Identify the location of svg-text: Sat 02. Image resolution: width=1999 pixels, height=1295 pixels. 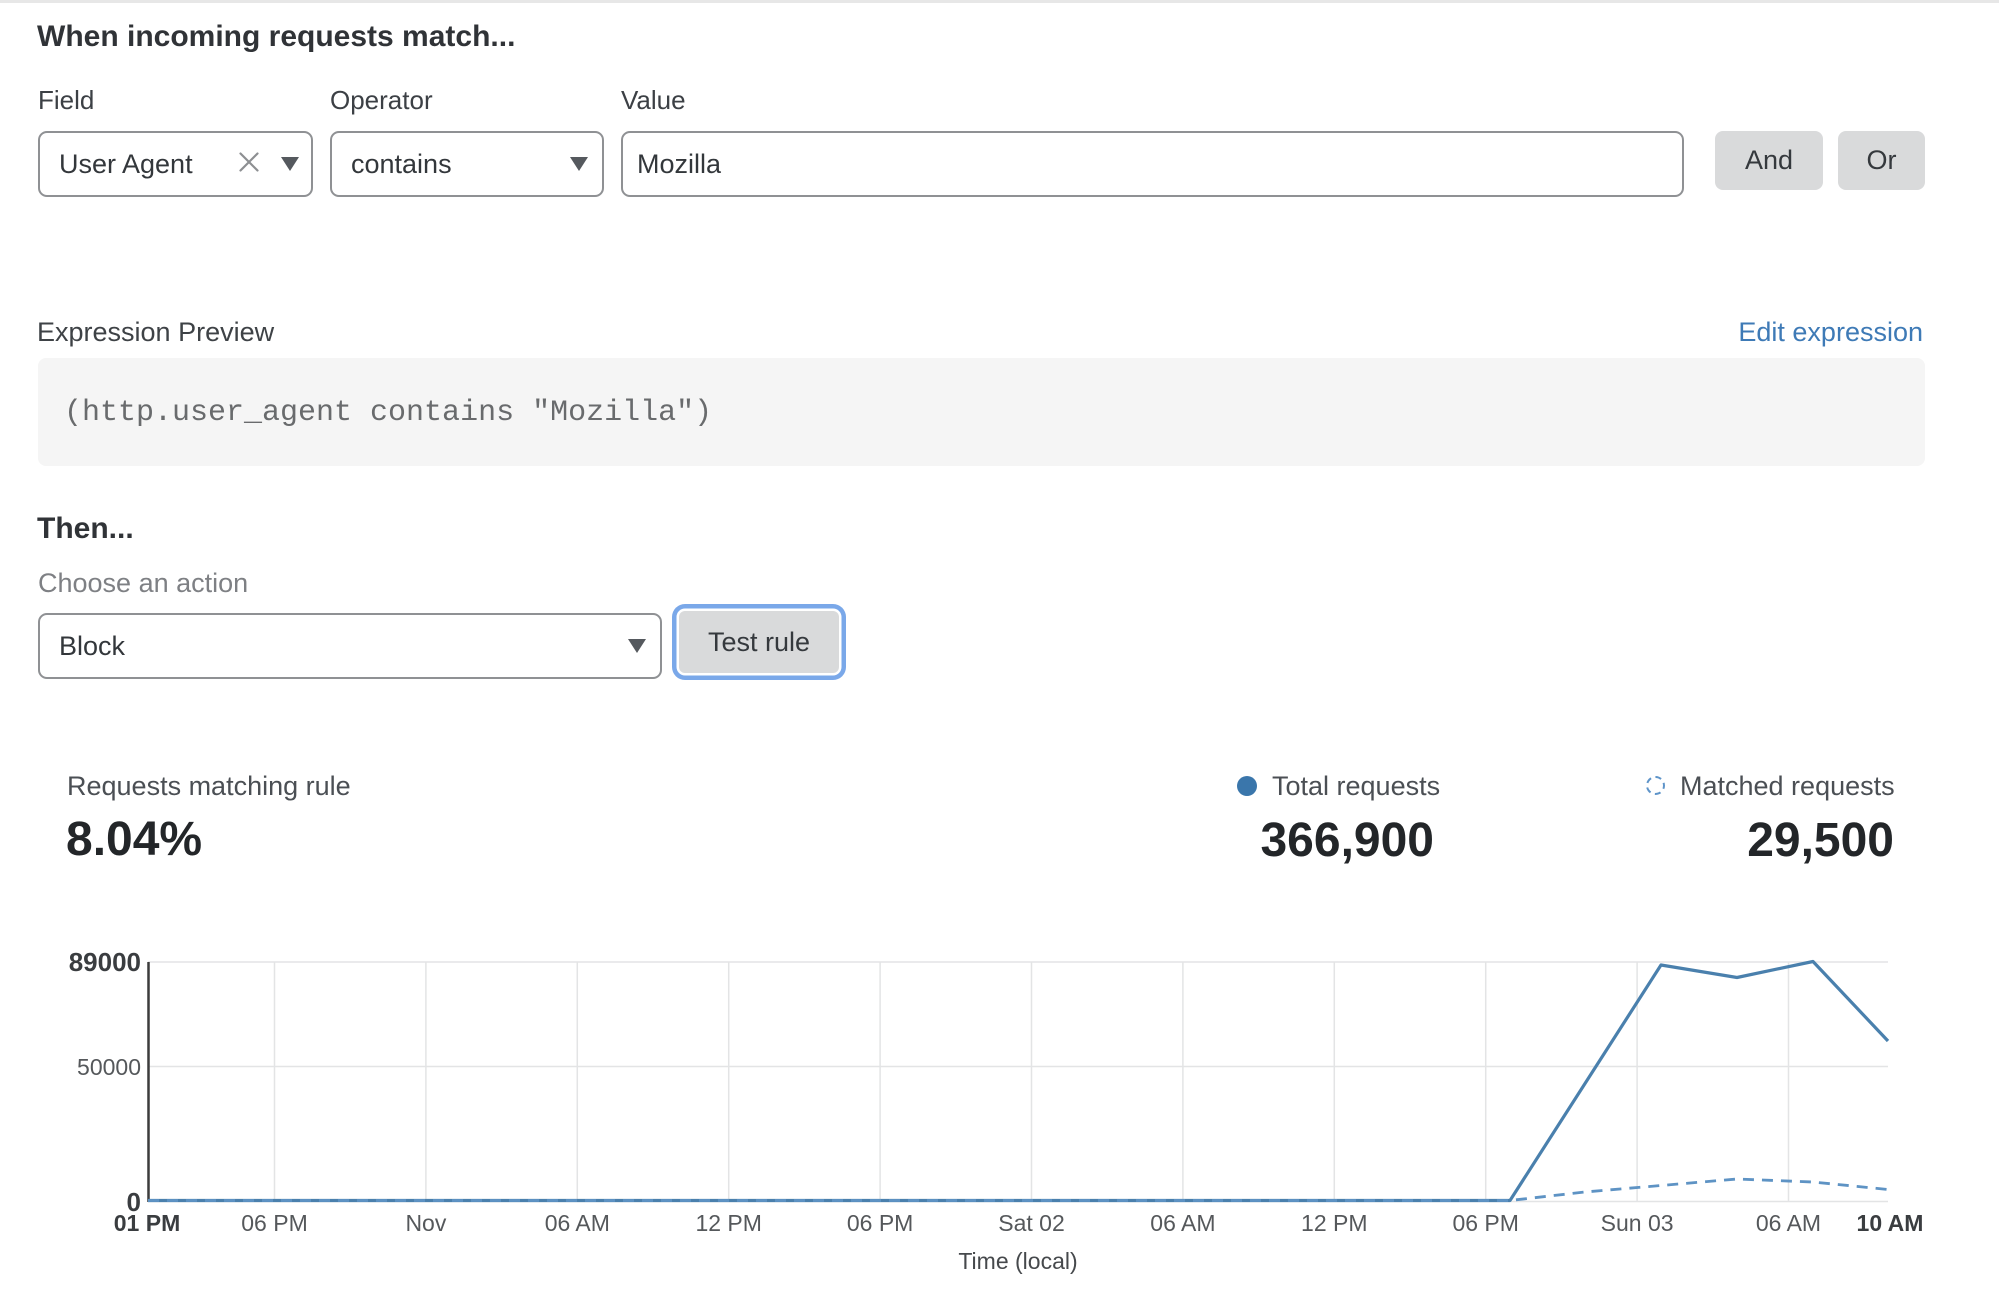
(1031, 1223).